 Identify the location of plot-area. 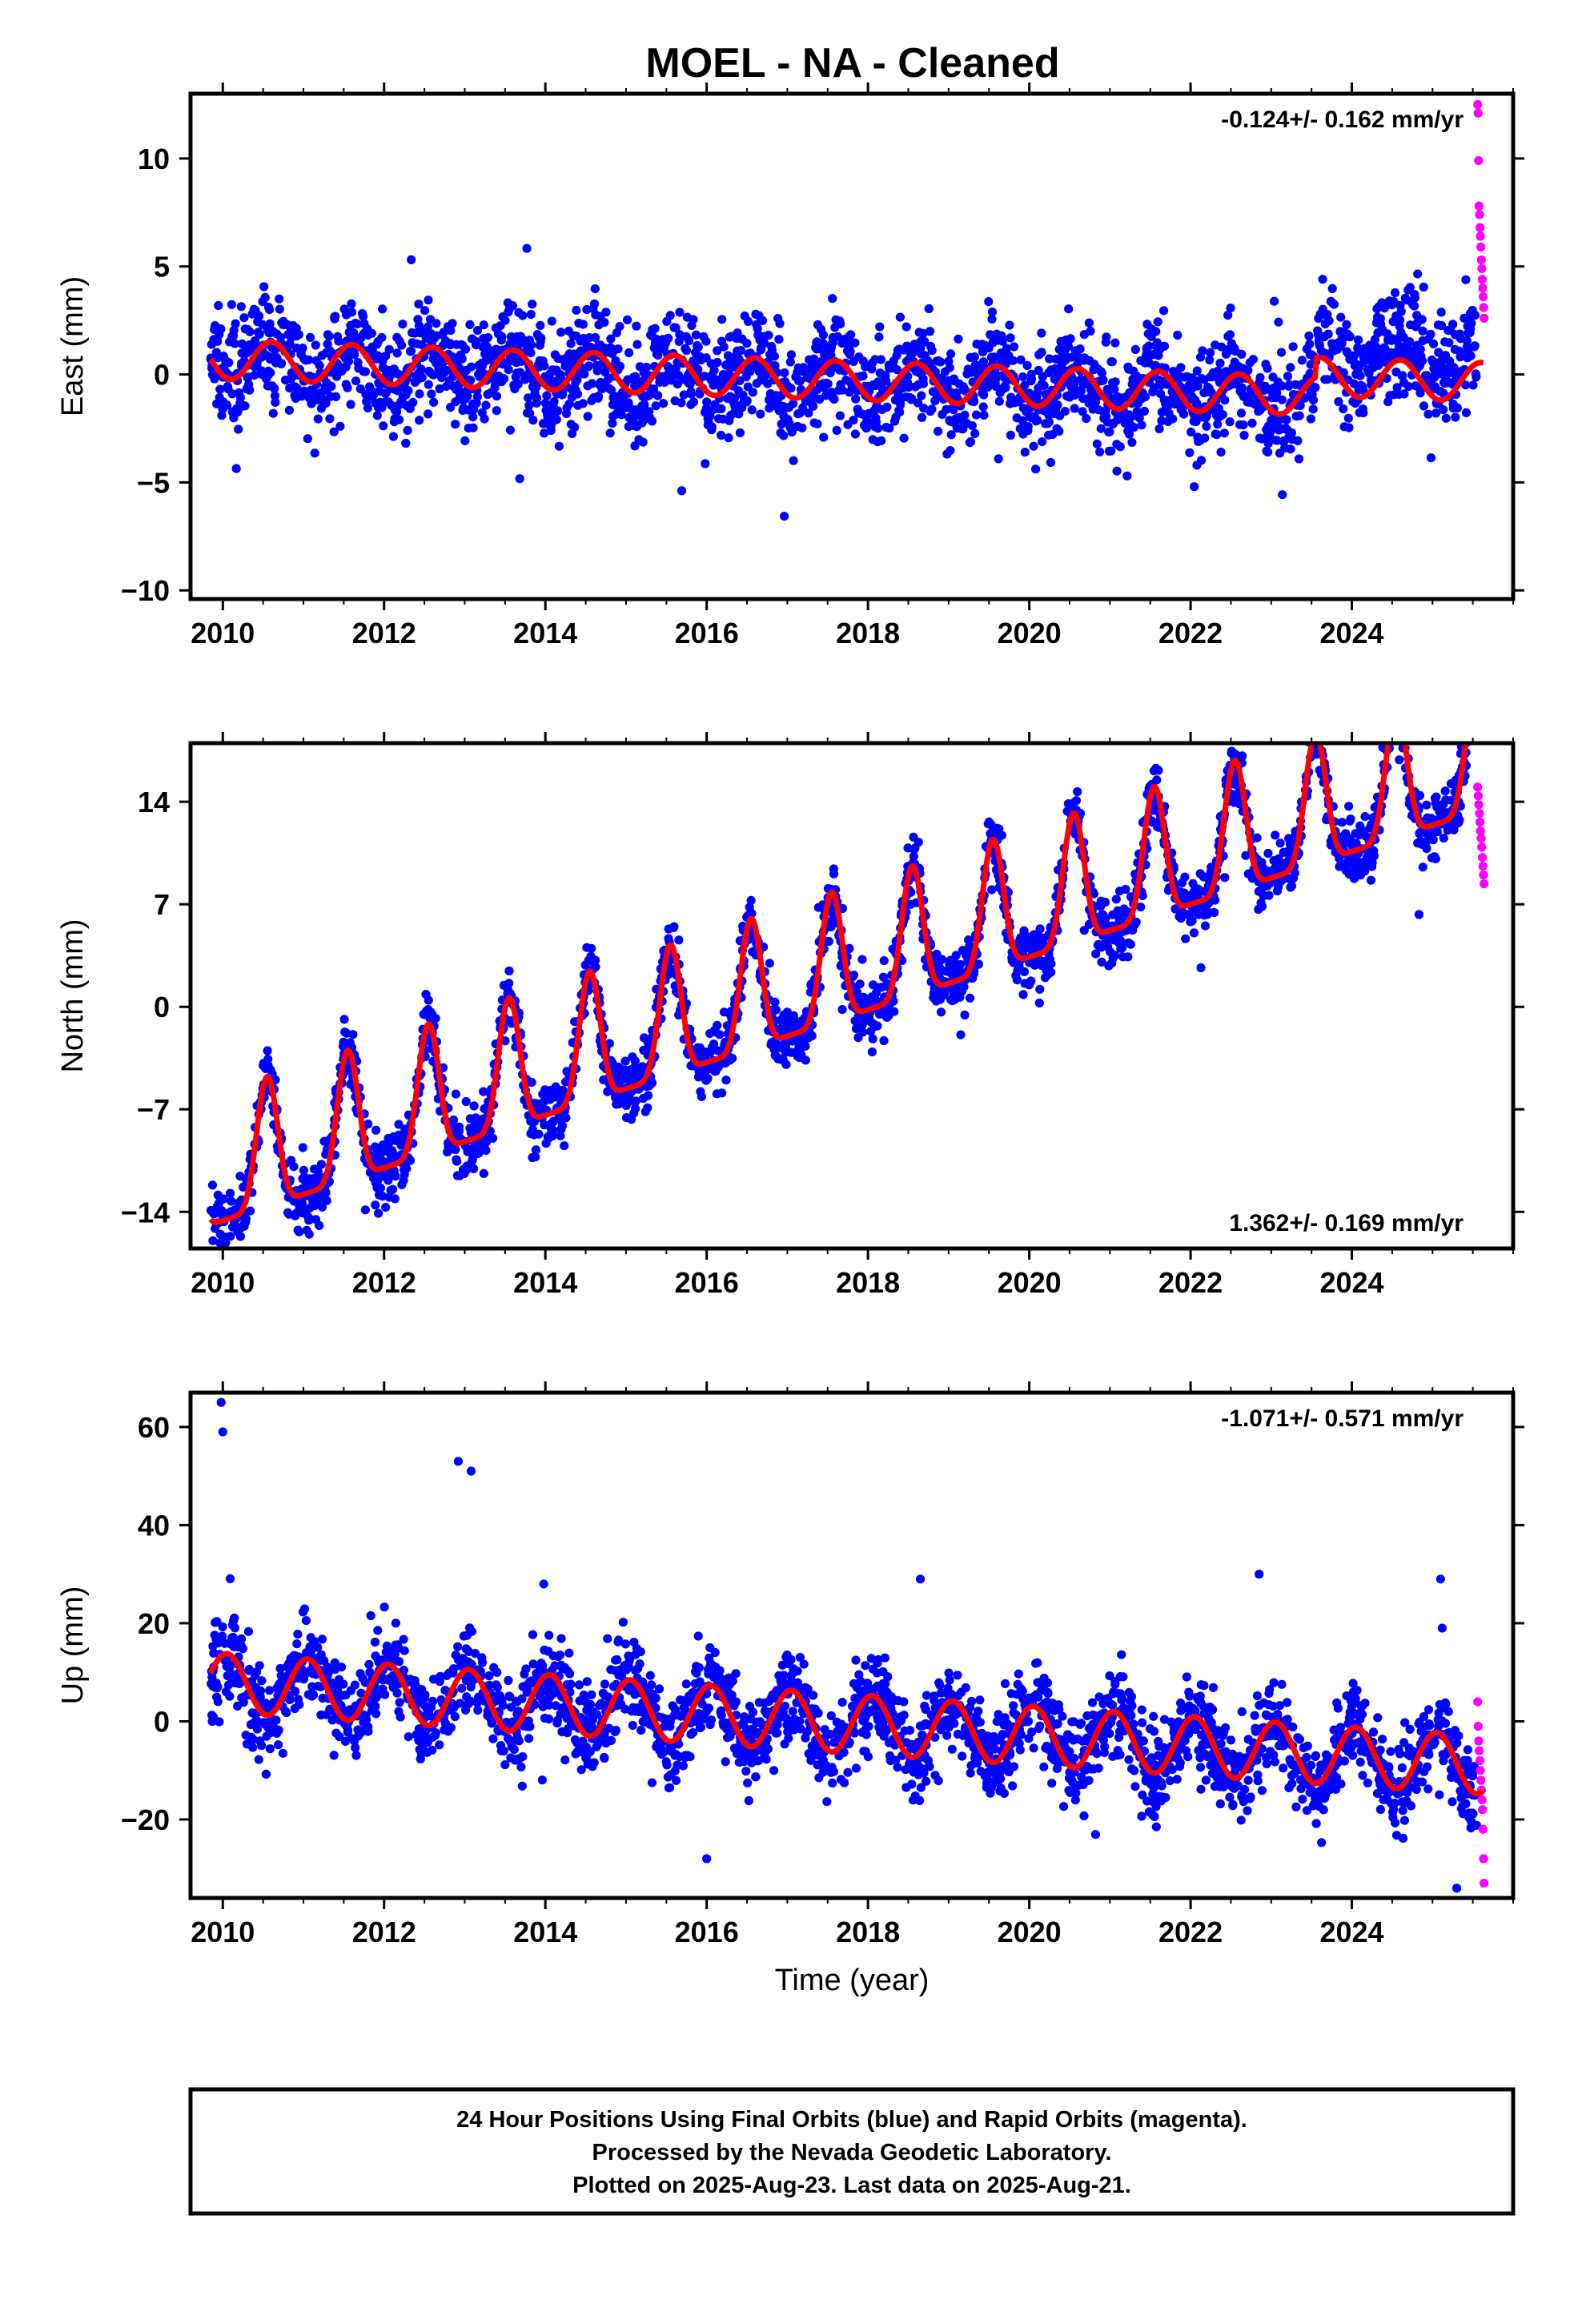
(847, 310).